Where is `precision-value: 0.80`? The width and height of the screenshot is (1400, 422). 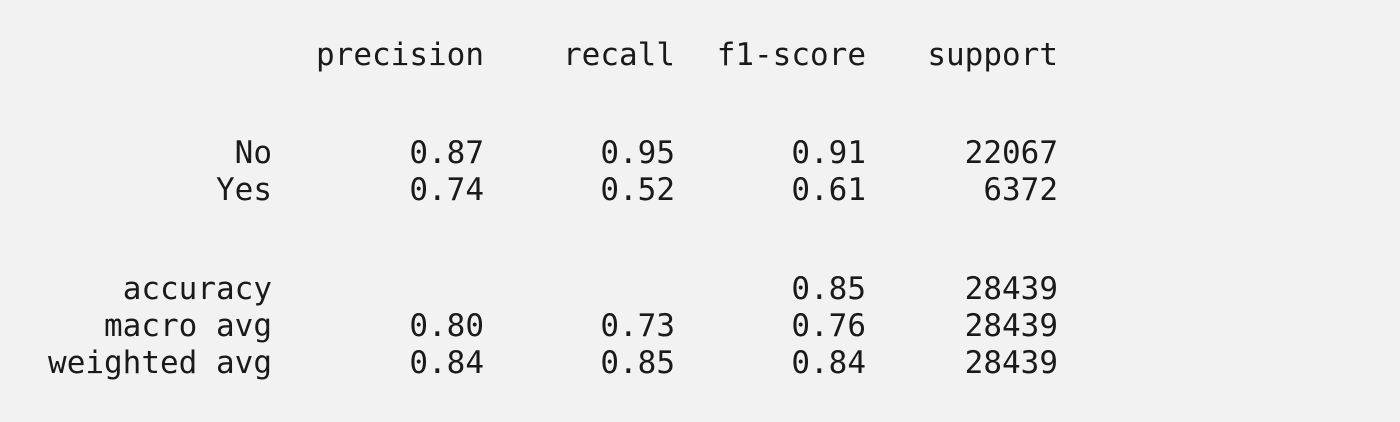
precision-value: 0.80 is located at coordinates (446, 326).